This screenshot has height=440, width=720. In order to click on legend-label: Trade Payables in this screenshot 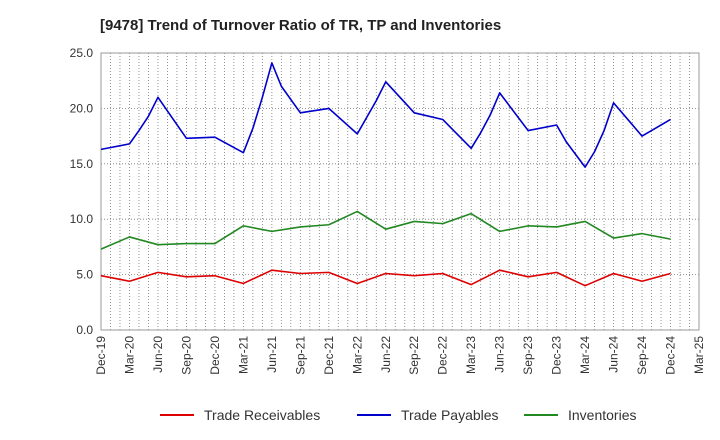, I will do `click(450, 415)`.